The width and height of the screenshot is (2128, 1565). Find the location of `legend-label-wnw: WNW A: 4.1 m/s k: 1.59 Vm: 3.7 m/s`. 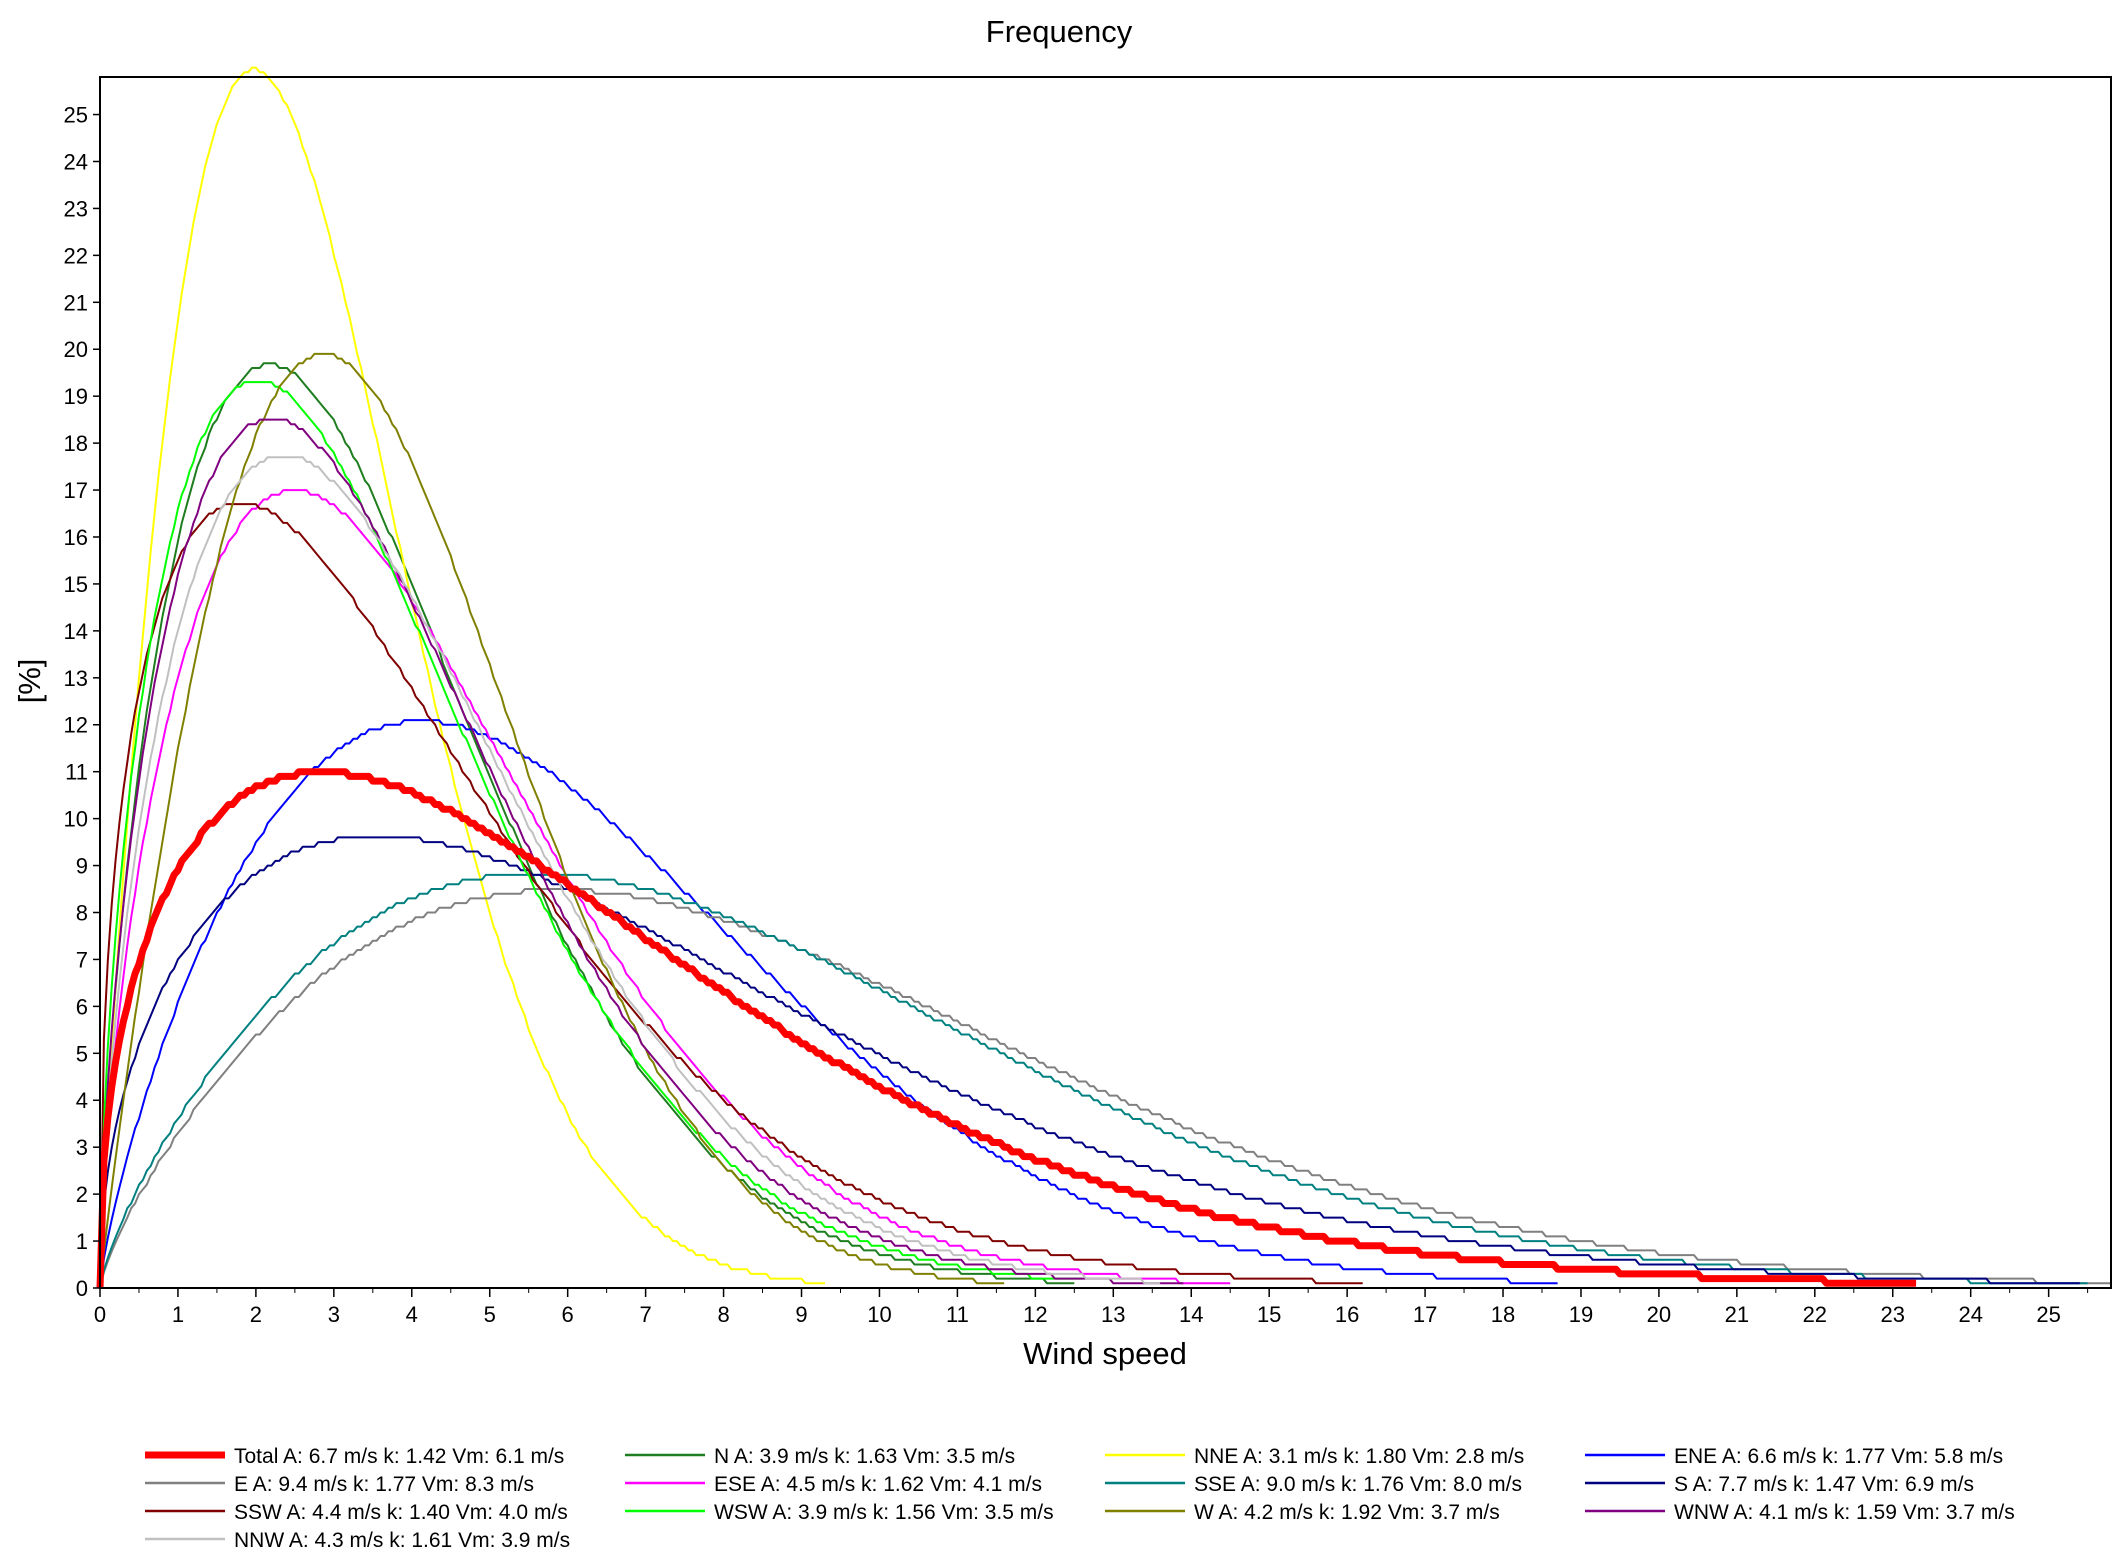

legend-label-wnw: WNW A: 4.1 m/s k: 1.59 Vm: 3.7 m/s is located at coordinates (1844, 1512).